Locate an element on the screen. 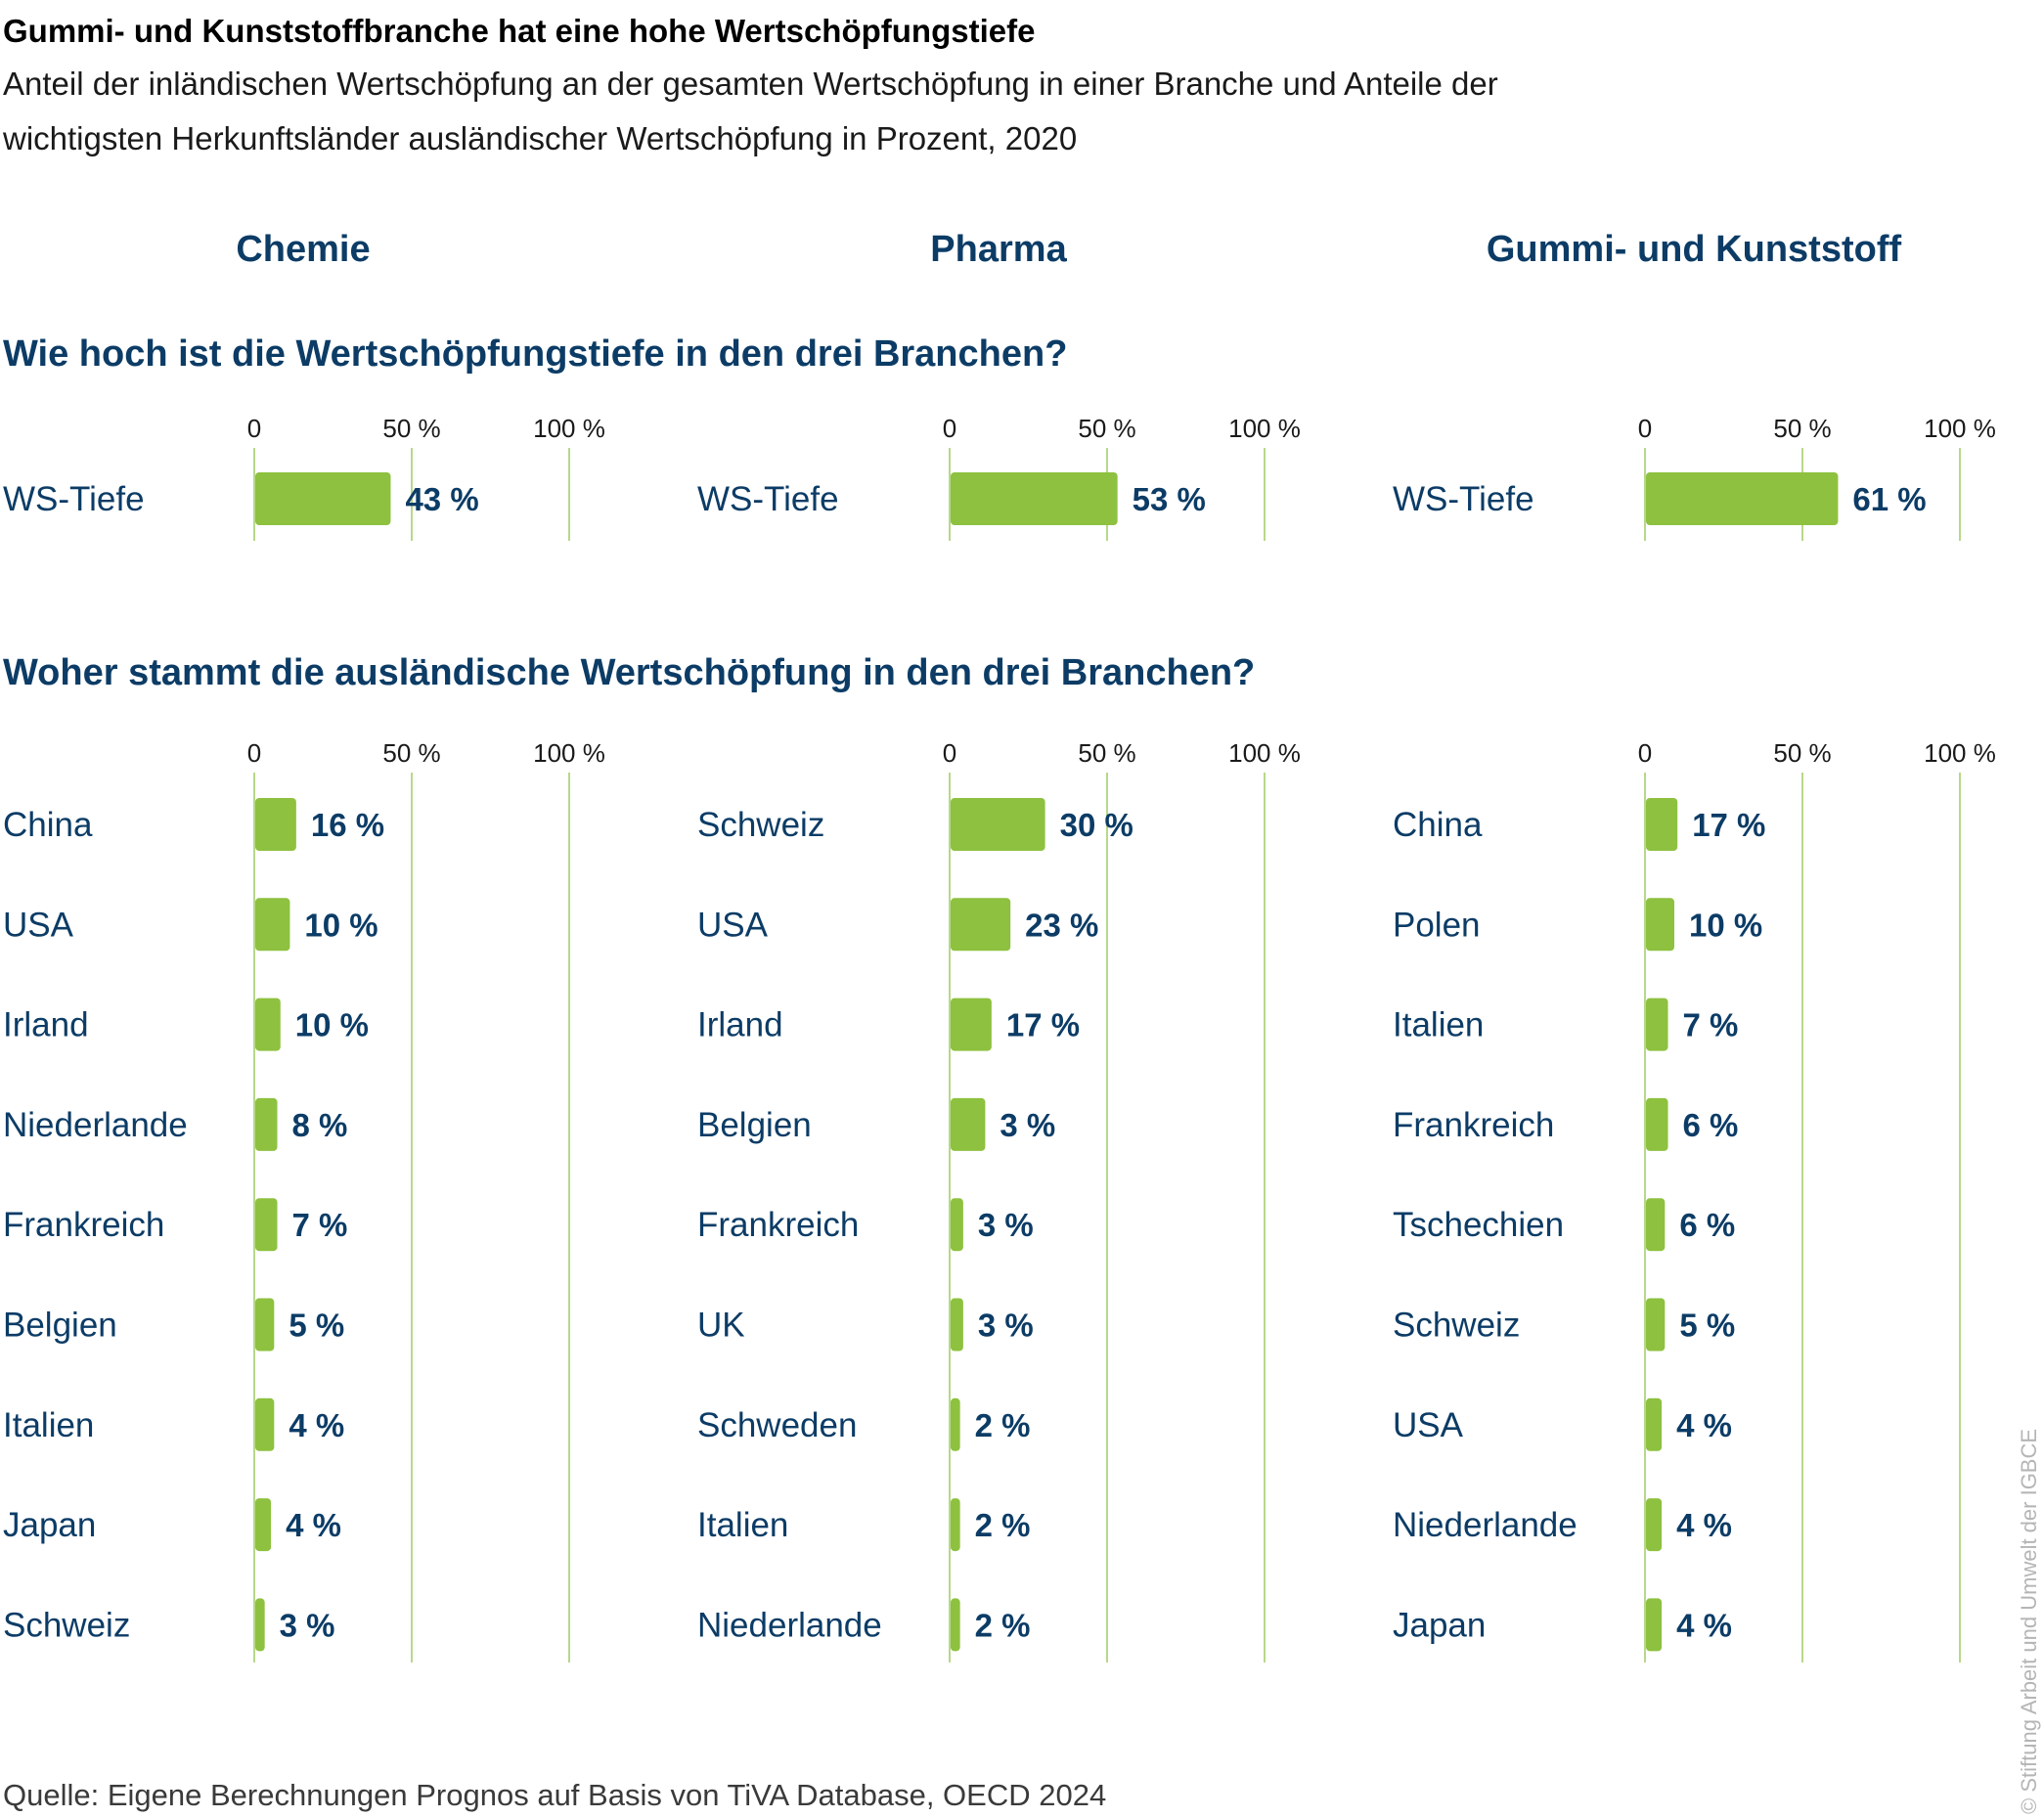 The width and height of the screenshot is (2044, 1818). herkunft-pharma-value-label-niederlande: 2 % is located at coordinates (1003, 1625).